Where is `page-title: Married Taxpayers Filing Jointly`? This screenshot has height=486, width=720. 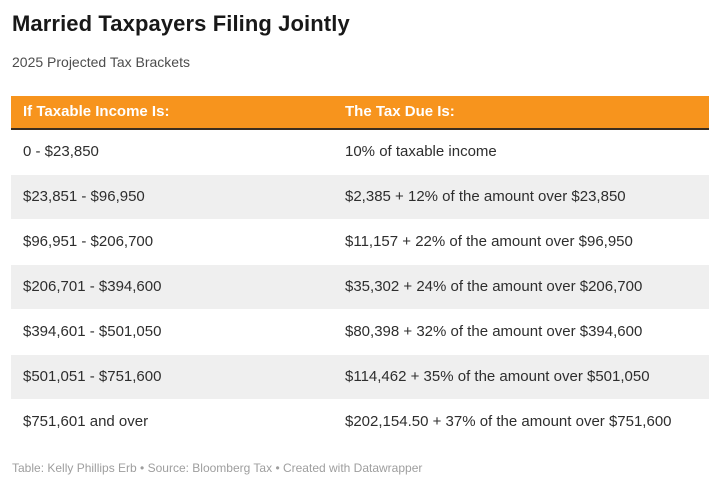
page-title: Married Taxpayers Filing Jointly is located at coordinates (181, 23).